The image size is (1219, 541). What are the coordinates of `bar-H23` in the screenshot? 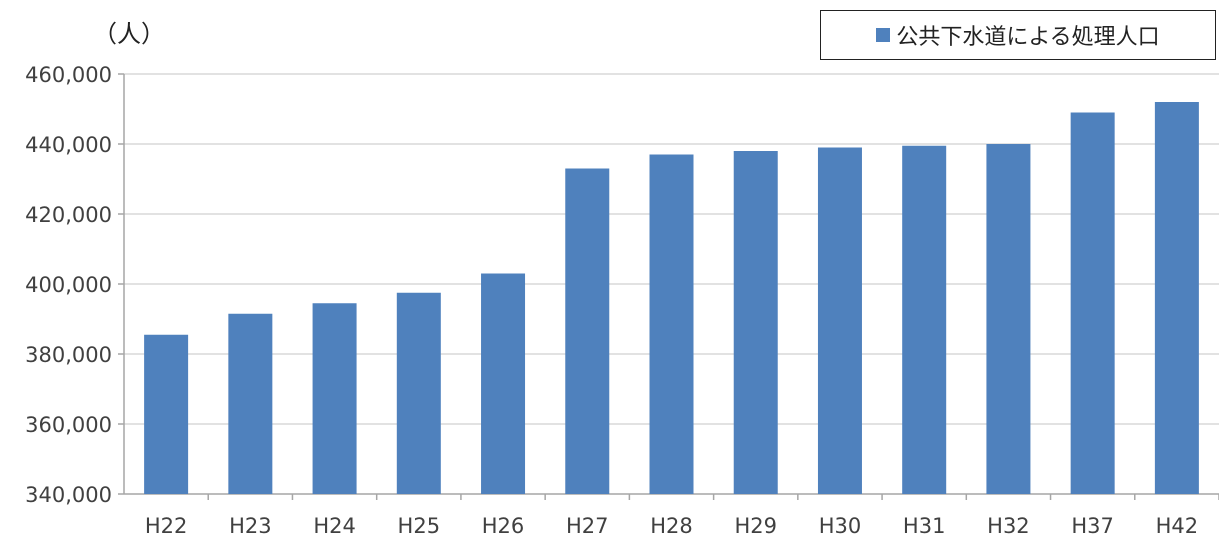 It's located at (250, 403).